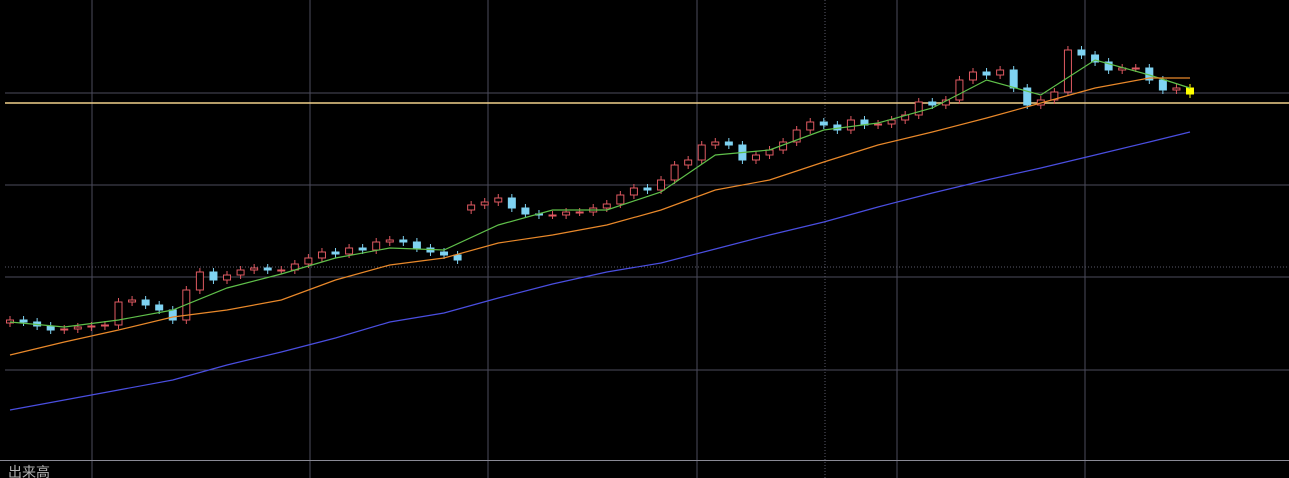 This screenshot has width=1289, height=478. What do you see at coordinates (29, 471) in the screenshot?
I see `volume-label: 出来高` at bounding box center [29, 471].